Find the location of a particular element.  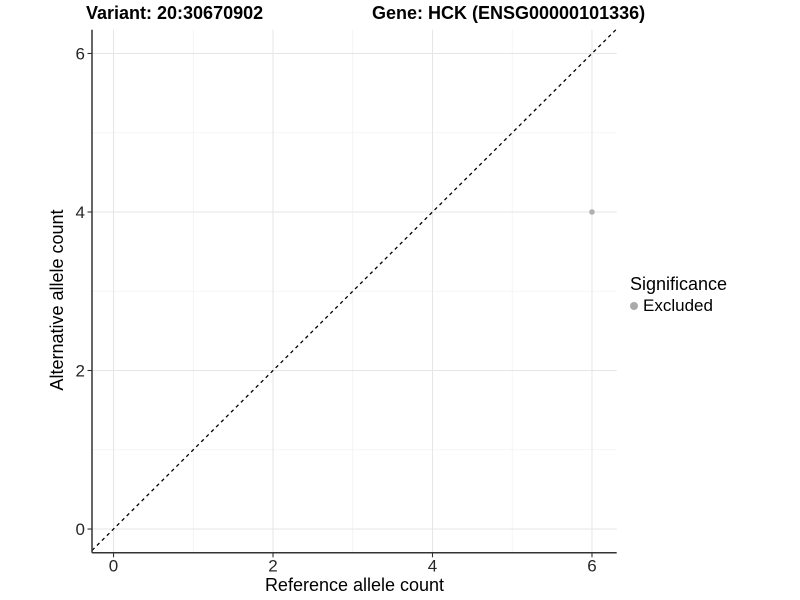

legend-title: Significance is located at coordinates (679, 284).